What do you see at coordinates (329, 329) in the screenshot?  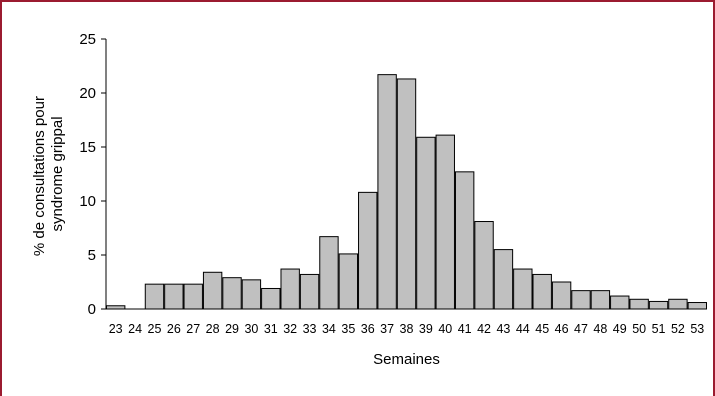 I see `x-tick-label: 34` at bounding box center [329, 329].